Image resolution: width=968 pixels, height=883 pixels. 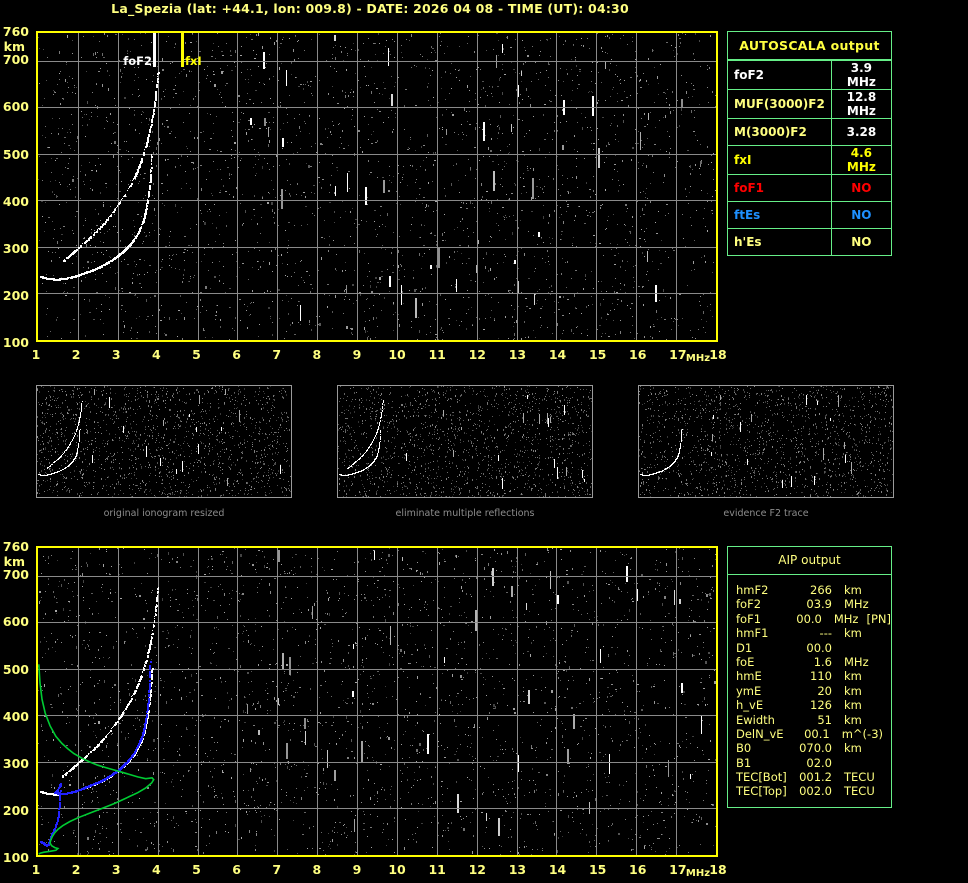 I want to click on mini-panel-evidence-f2-trace, so click(x=766, y=441).